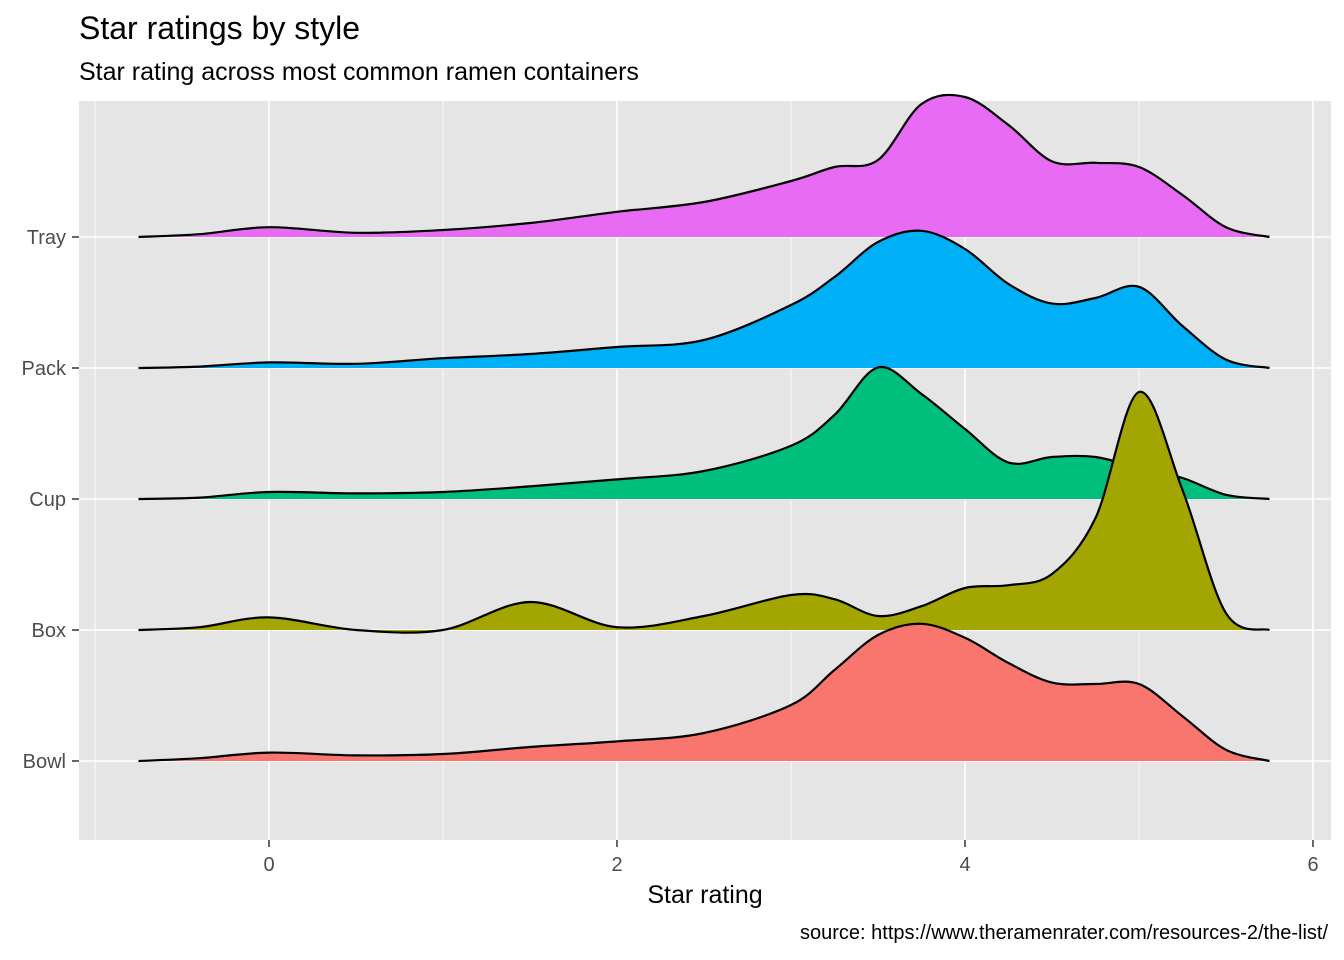  Describe the element at coordinates (49, 631) in the screenshot. I see `y-tick-label-box: Box` at that location.